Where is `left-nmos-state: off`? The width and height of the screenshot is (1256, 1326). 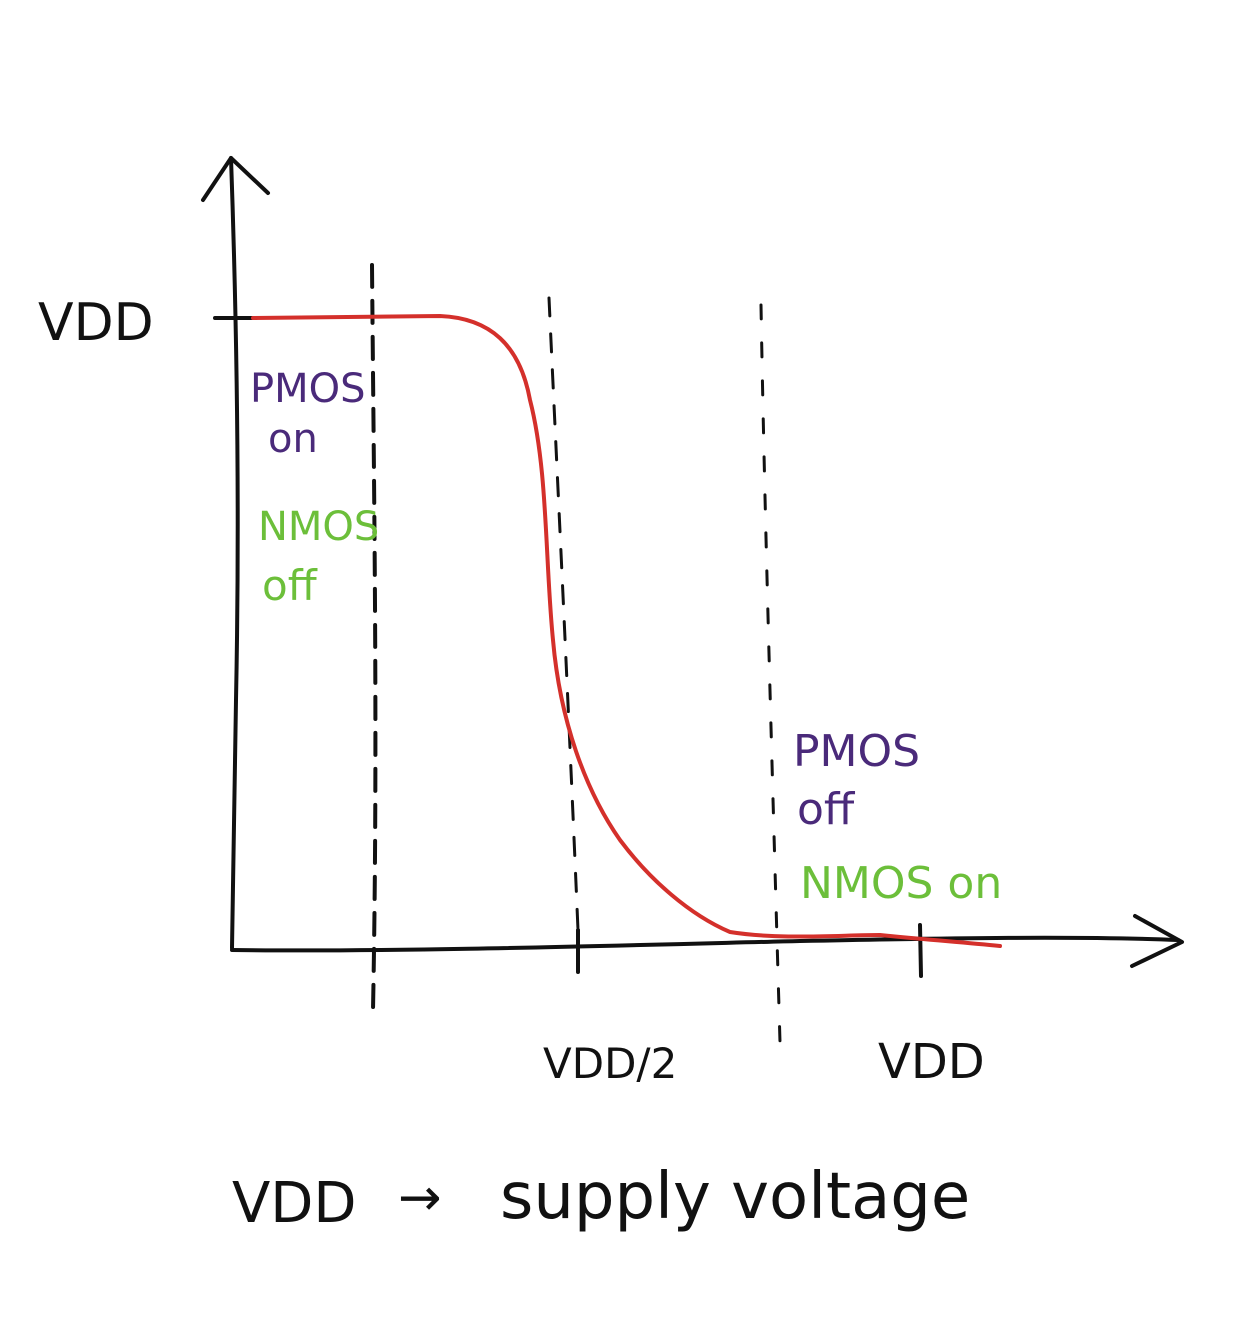
left-nmos-state: off is located at coordinates (290, 585).